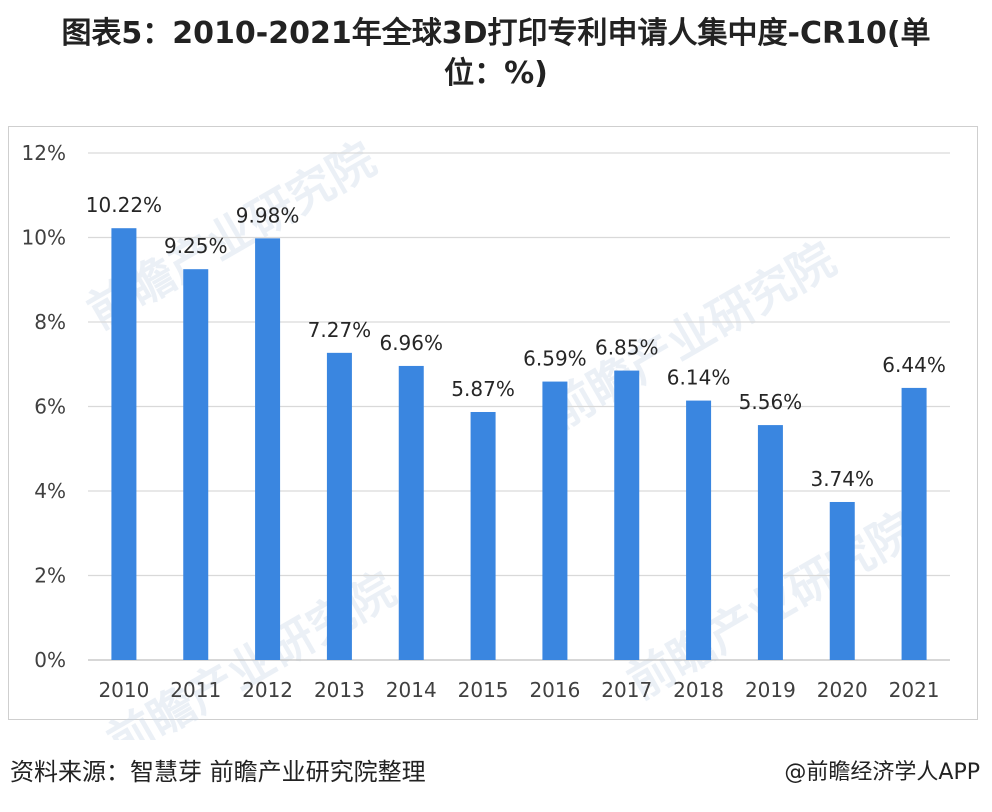  What do you see at coordinates (770, 690) in the screenshot?
I see `x-tick-label: 2019` at bounding box center [770, 690].